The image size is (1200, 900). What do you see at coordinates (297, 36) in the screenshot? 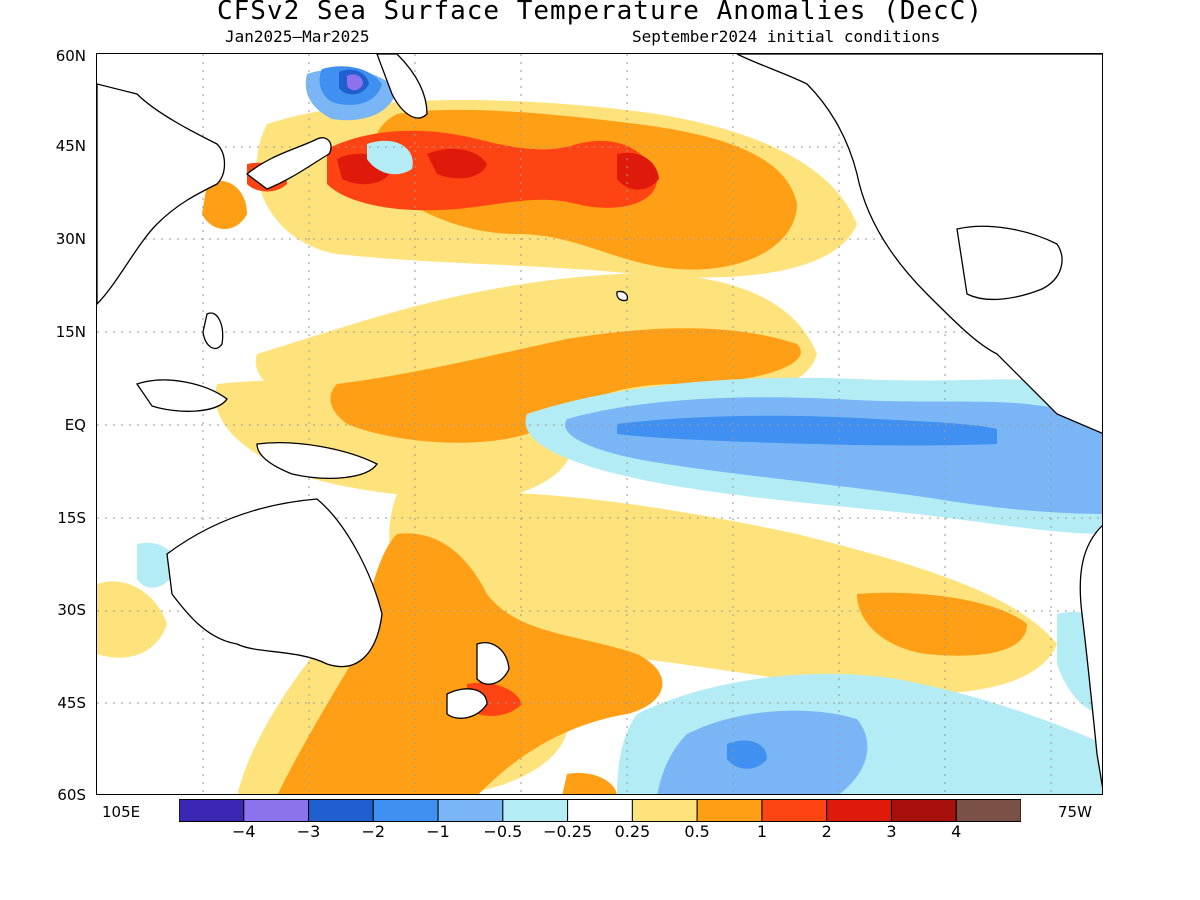
I see `forecast-period: Jan2025–Mar2025` at bounding box center [297, 36].